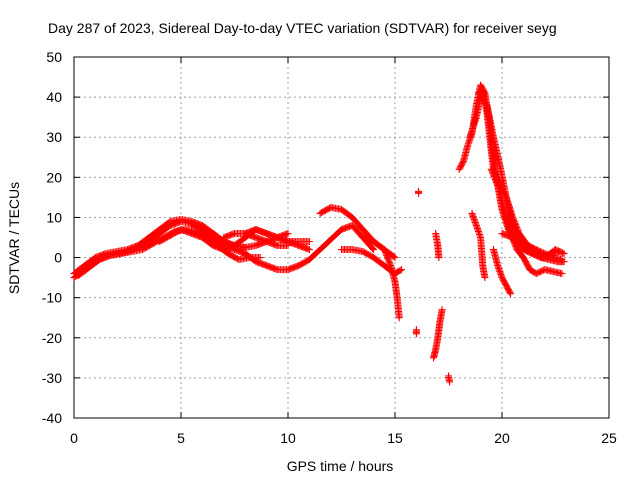 This screenshot has width=640, height=480. What do you see at coordinates (54, 217) in the screenshot?
I see `y-tick-label: 10` at bounding box center [54, 217].